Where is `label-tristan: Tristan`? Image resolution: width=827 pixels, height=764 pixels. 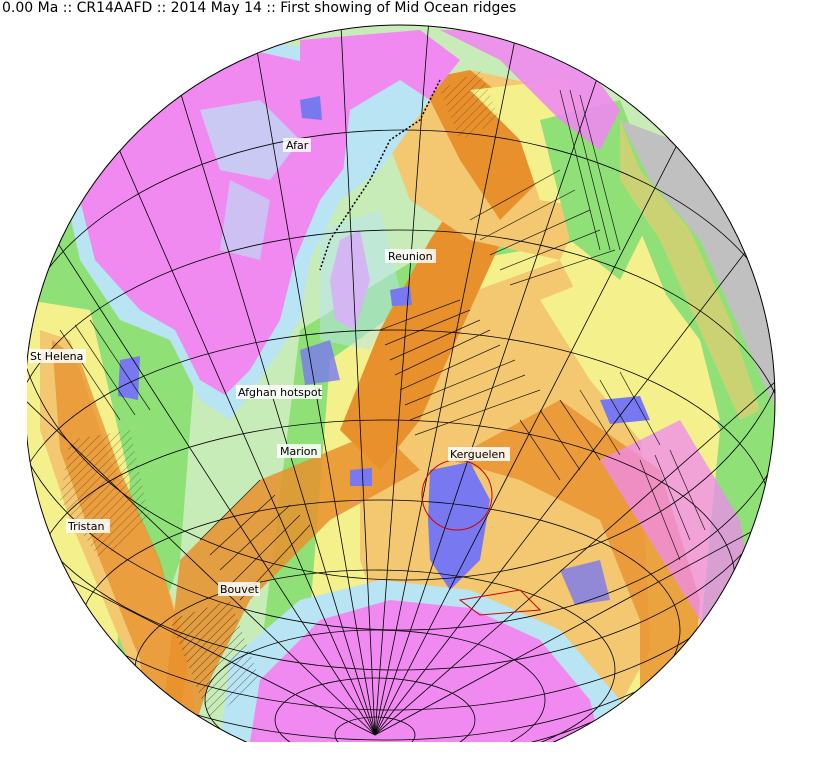 label-tristan: Tristan is located at coordinates (85, 526).